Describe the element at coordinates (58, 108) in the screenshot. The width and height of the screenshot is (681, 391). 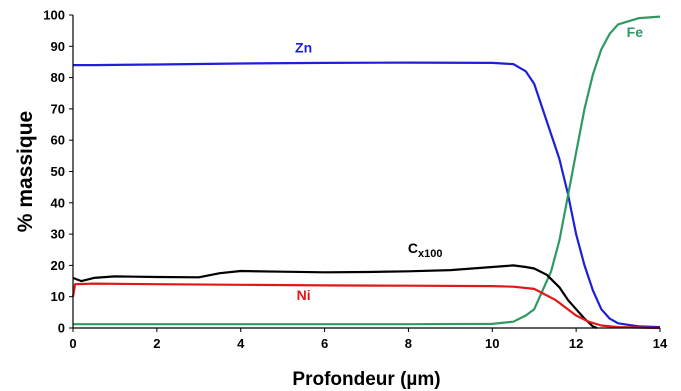
I see `y-tick-label: 70` at that location.